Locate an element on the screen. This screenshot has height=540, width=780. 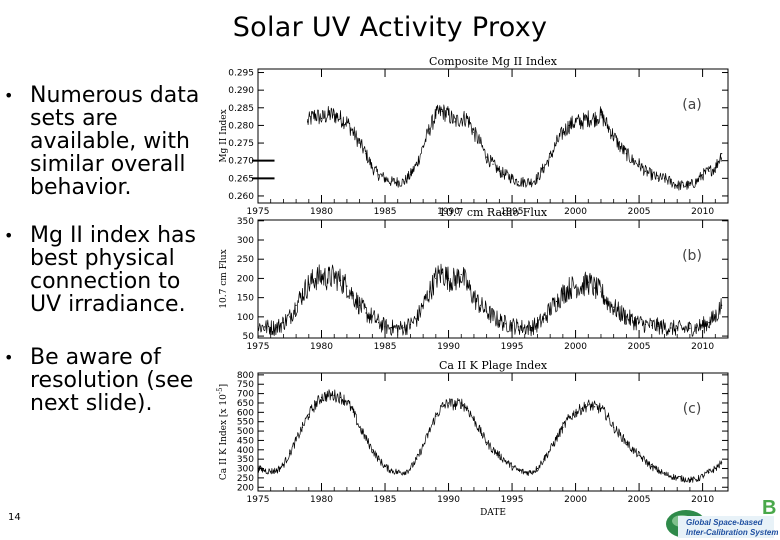
y-tick-label: 400 is located at coordinates (245, 451).